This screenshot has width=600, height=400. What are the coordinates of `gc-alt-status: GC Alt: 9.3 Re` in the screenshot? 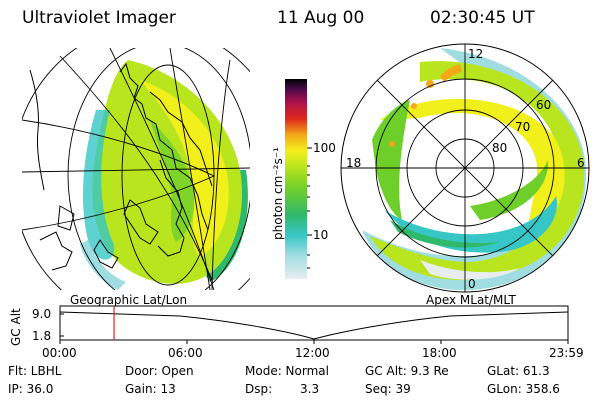 It's located at (407, 371).